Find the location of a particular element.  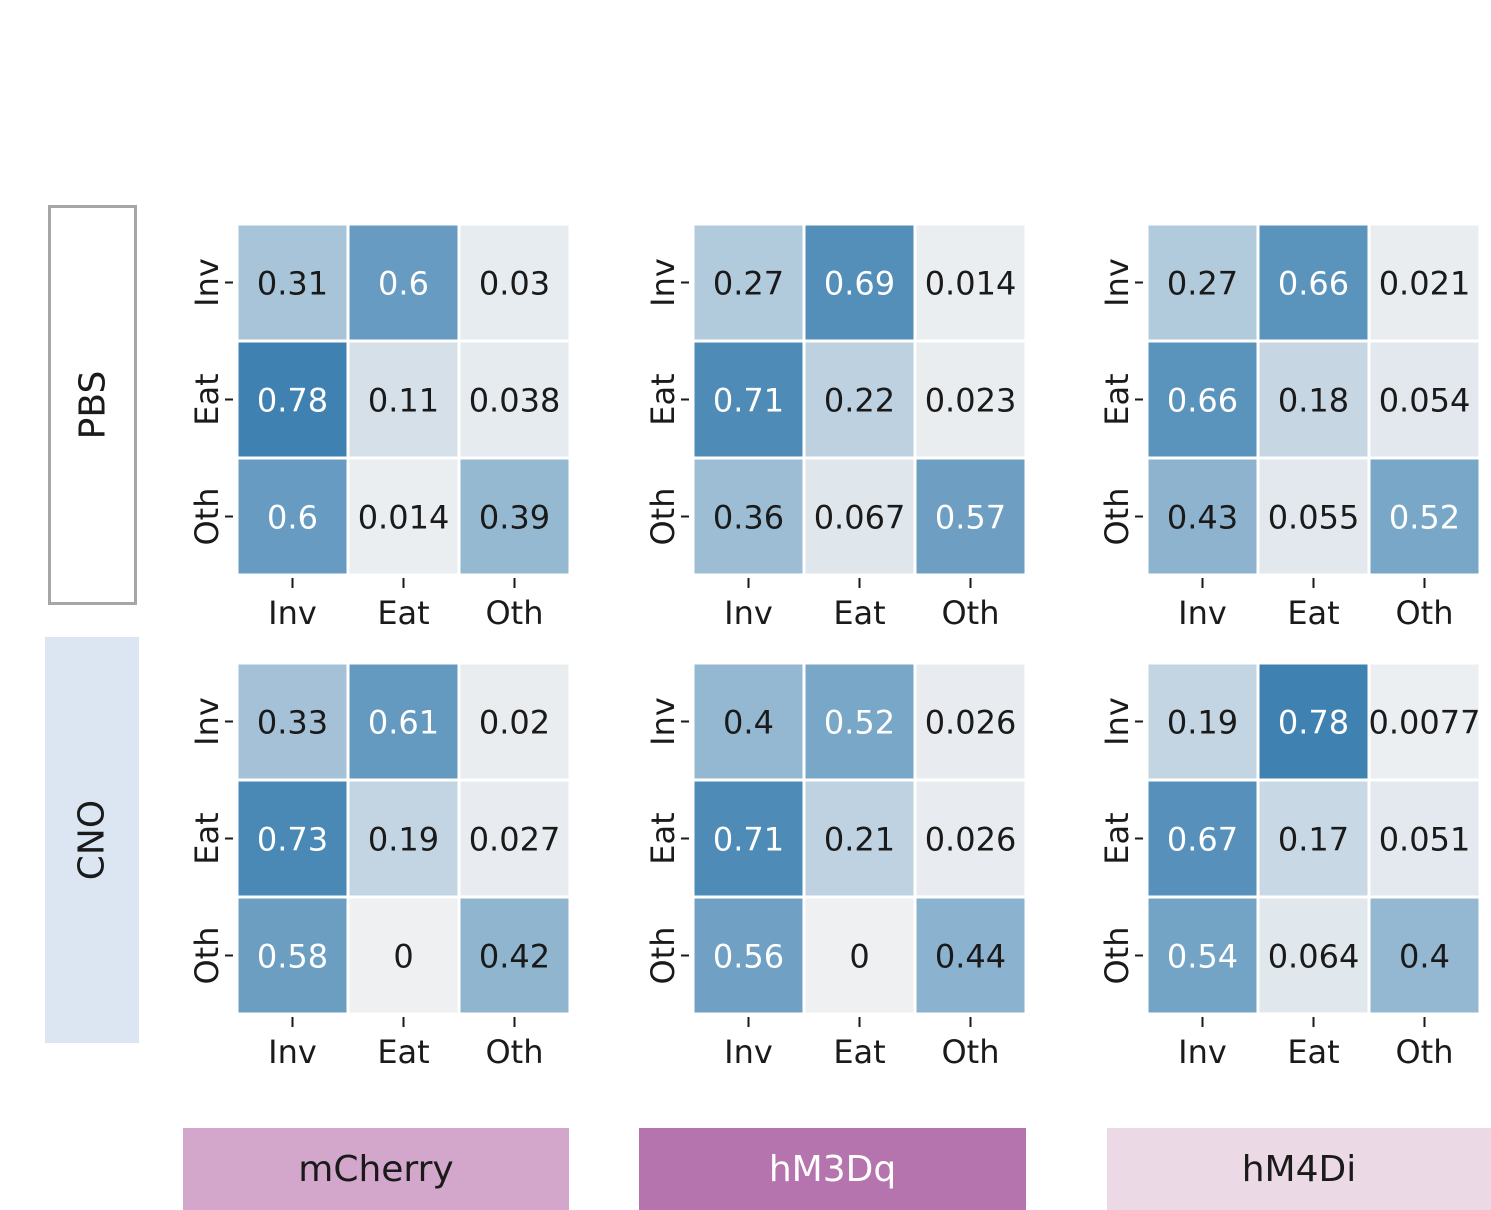

heatmap-cell-value: 0.0077 is located at coordinates (1425, 723).